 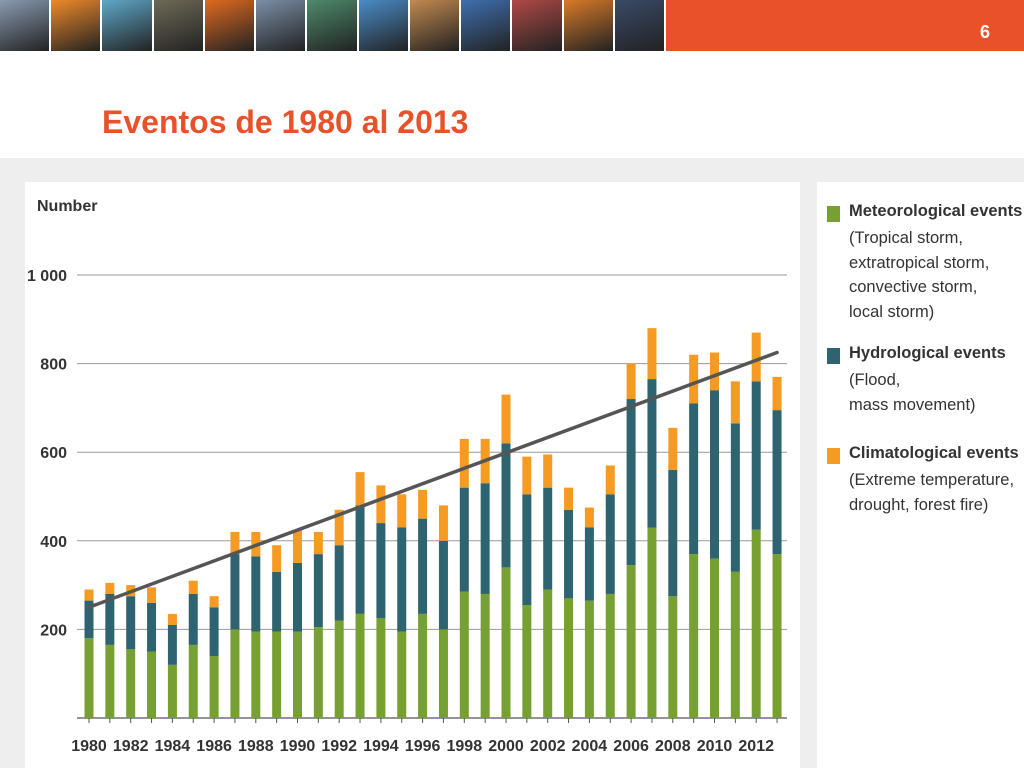 What do you see at coordinates (464, 539) in the screenshot?
I see `bar-hydrological-1998` at bounding box center [464, 539].